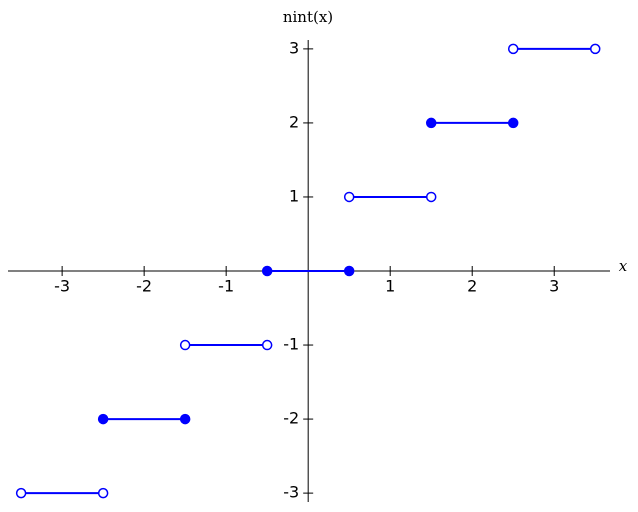 This screenshot has height=512, width=638. I want to click on x-tick-label: -2, so click(144, 286).